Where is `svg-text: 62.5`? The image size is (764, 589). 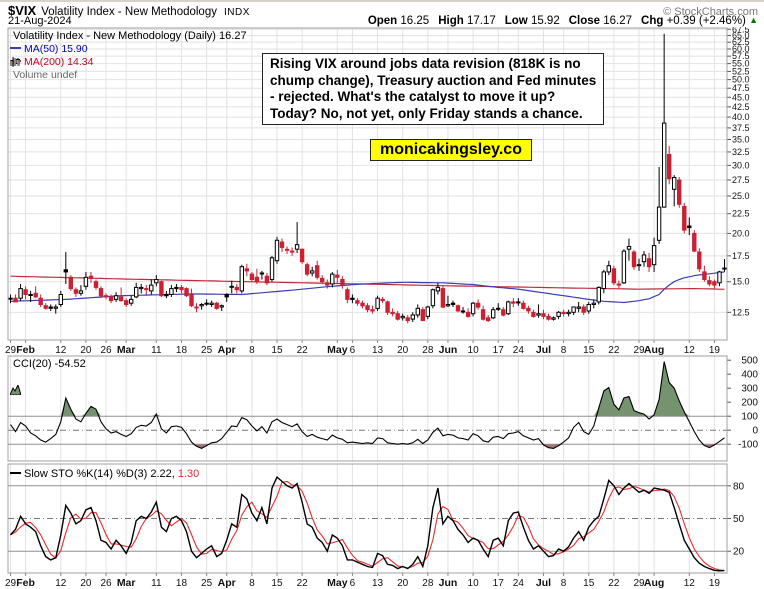
svg-text: 62.5 is located at coordinates (741, 42).